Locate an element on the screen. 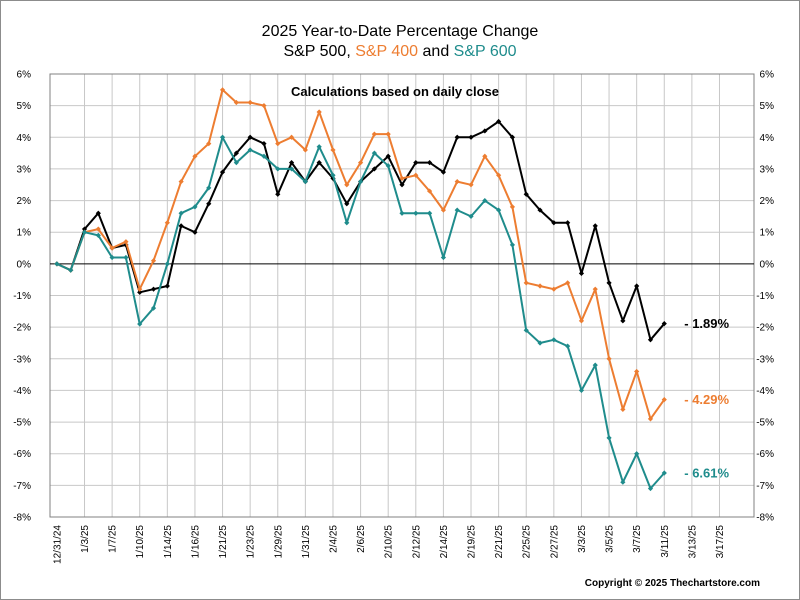 This screenshot has width=800, height=600. y-tick-label-left: 3% is located at coordinates (24, 169).